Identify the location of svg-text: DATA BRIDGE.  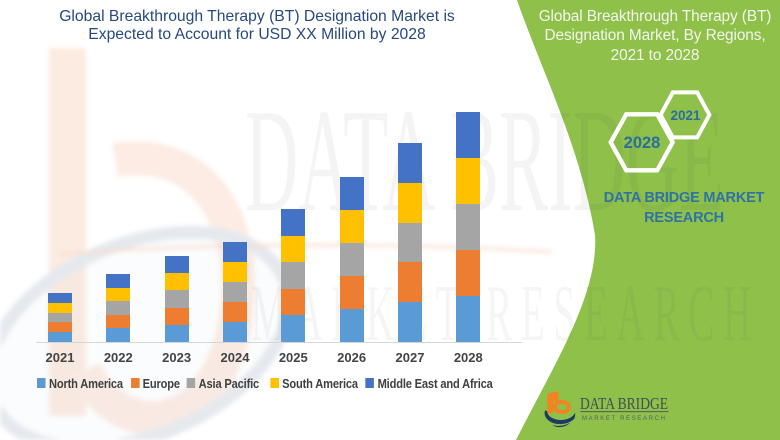
(624, 403).